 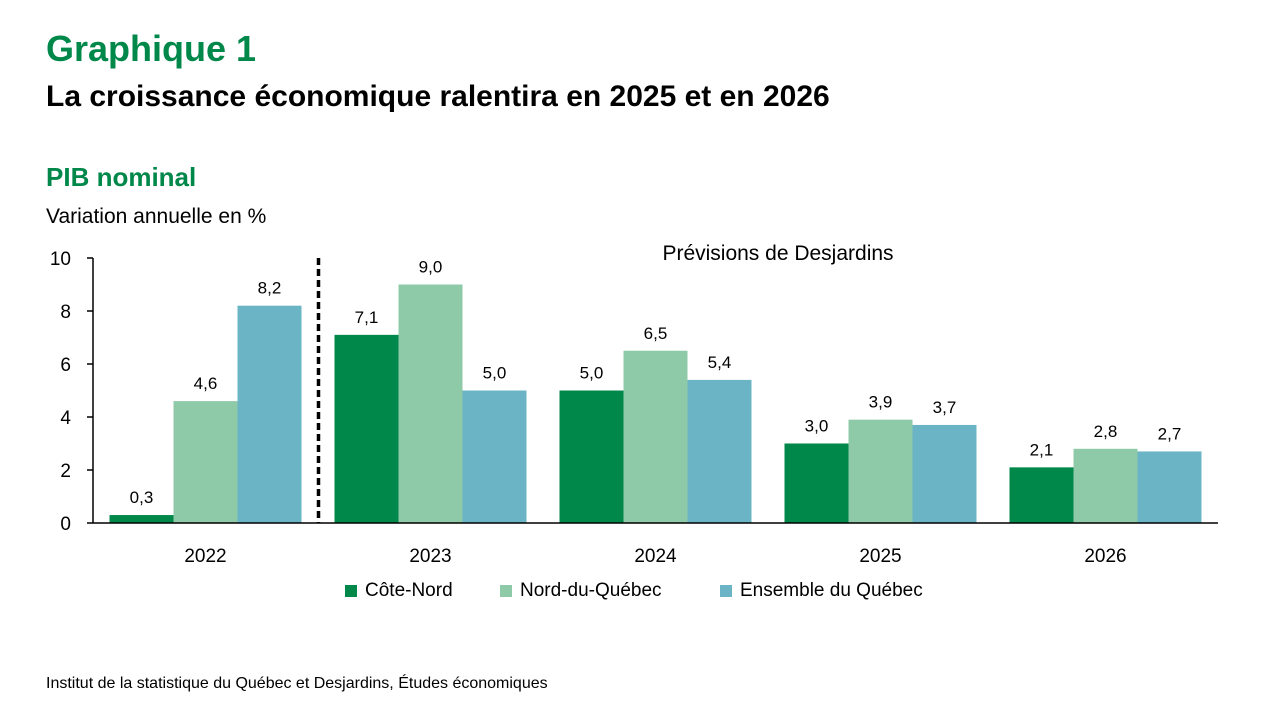 What do you see at coordinates (430, 403) in the screenshot?
I see `bar-nord-du-qu-bec-2023` at bounding box center [430, 403].